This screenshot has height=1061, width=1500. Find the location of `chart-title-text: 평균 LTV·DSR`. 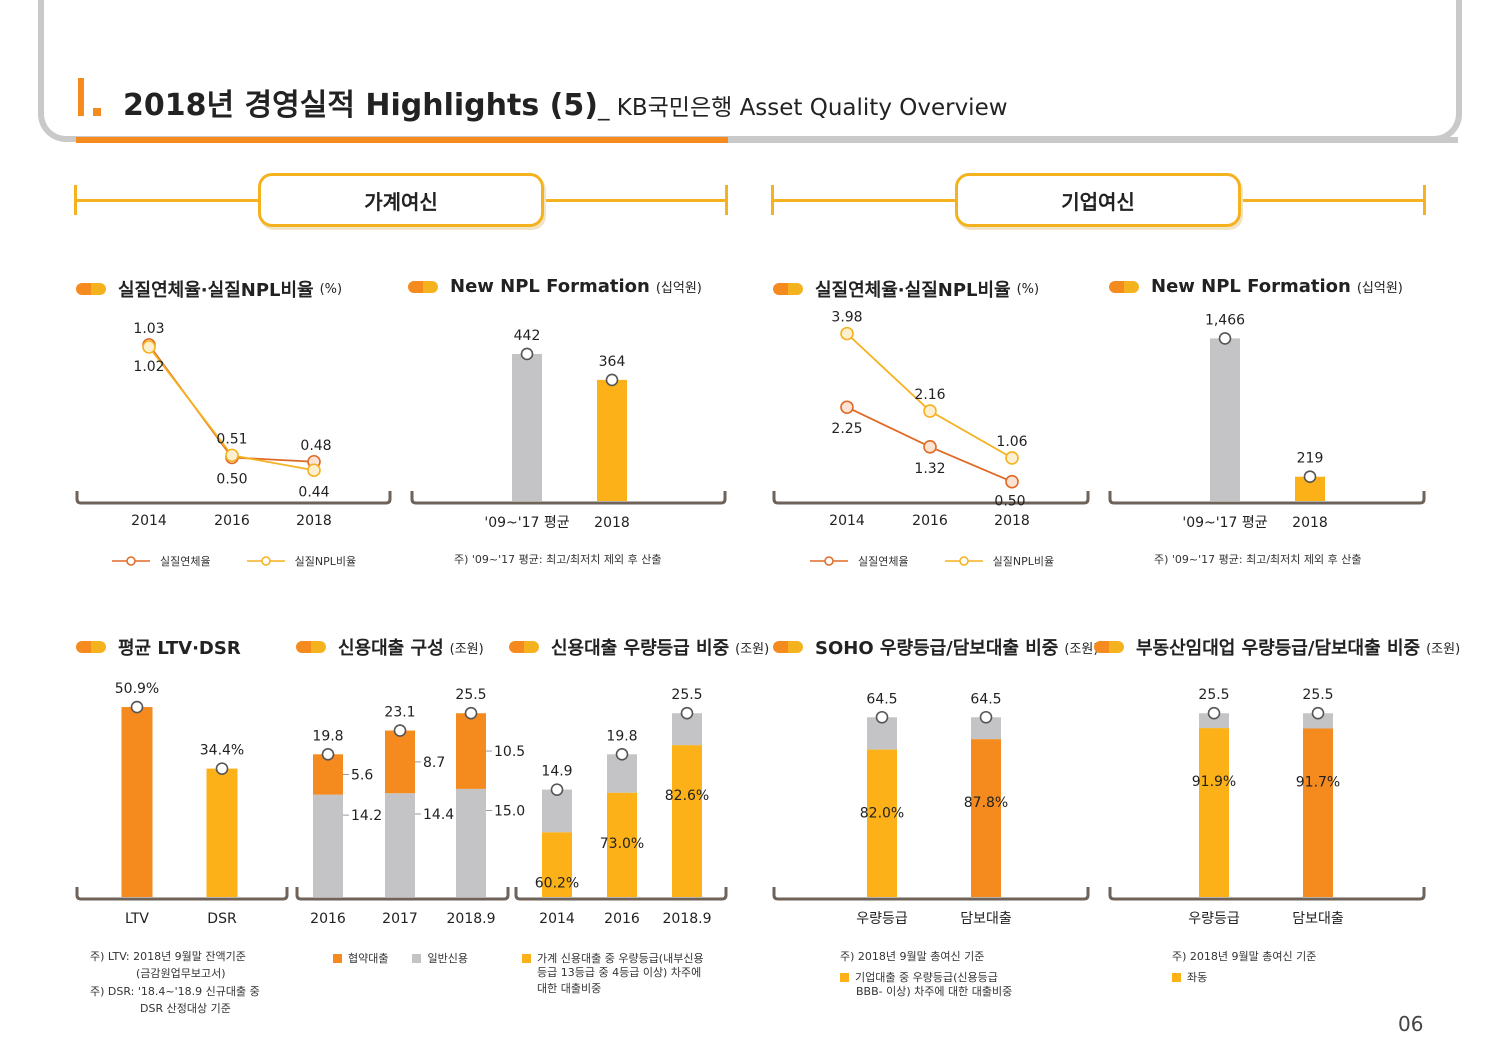

chart-title-text: 평균 LTV·DSR is located at coordinates (179, 648).